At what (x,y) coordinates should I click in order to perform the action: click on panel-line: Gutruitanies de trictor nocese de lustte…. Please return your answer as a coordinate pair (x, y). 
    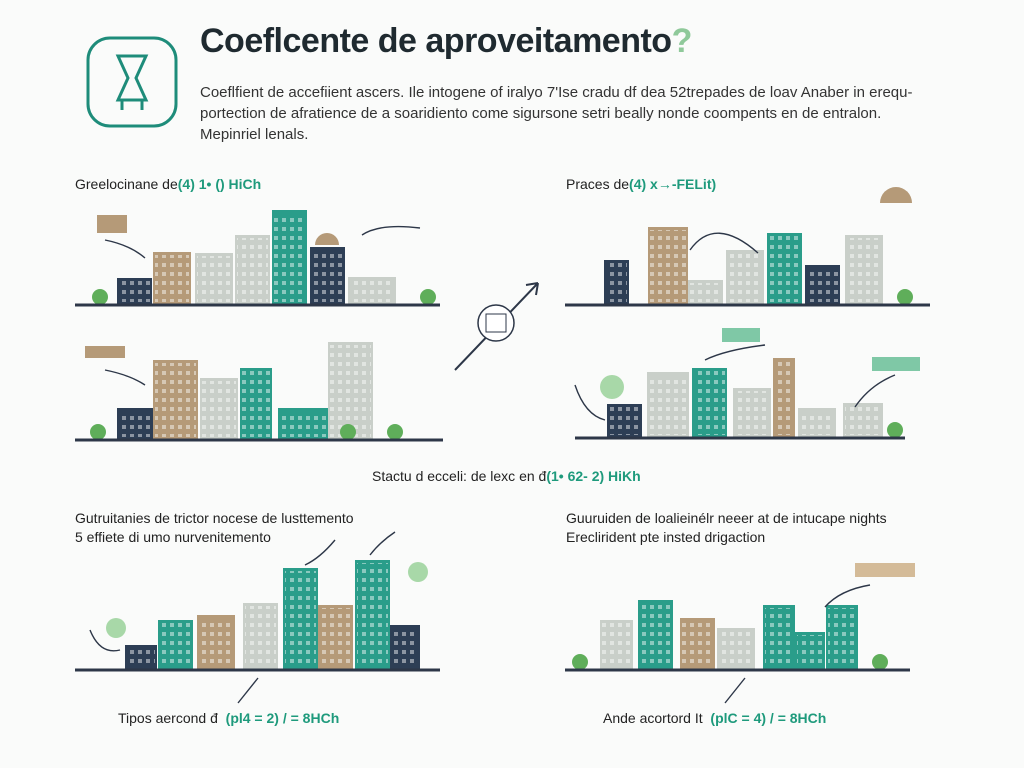
    Looking at the image, I should click on (214, 518).